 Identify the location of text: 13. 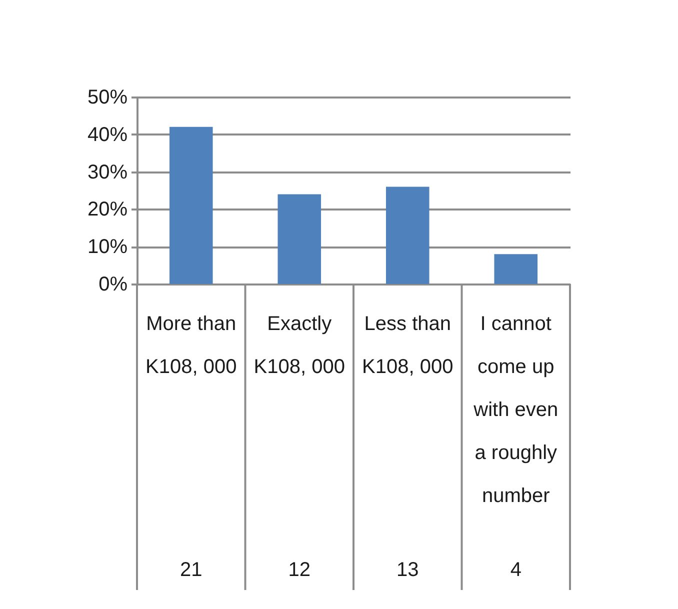
(407, 570).